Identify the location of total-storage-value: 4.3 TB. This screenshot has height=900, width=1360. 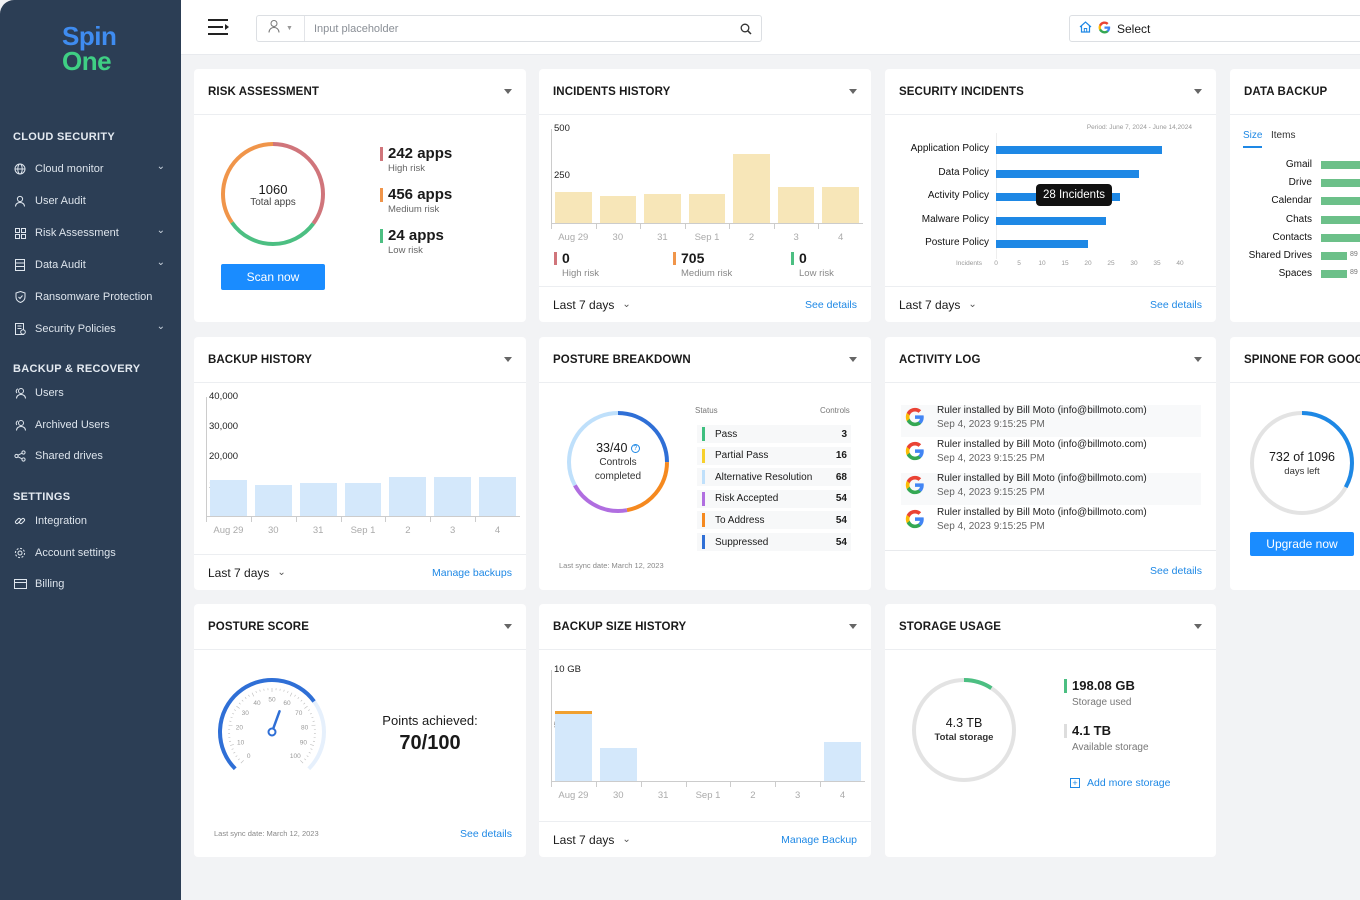
(964, 723).